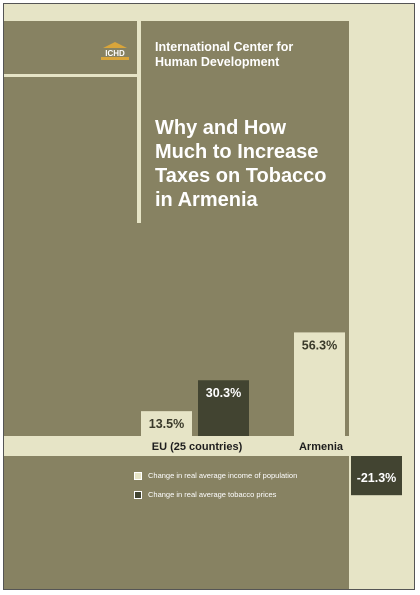  Describe the element at coordinates (319, 345) in the screenshot. I see `data-label: 56.3%` at that location.